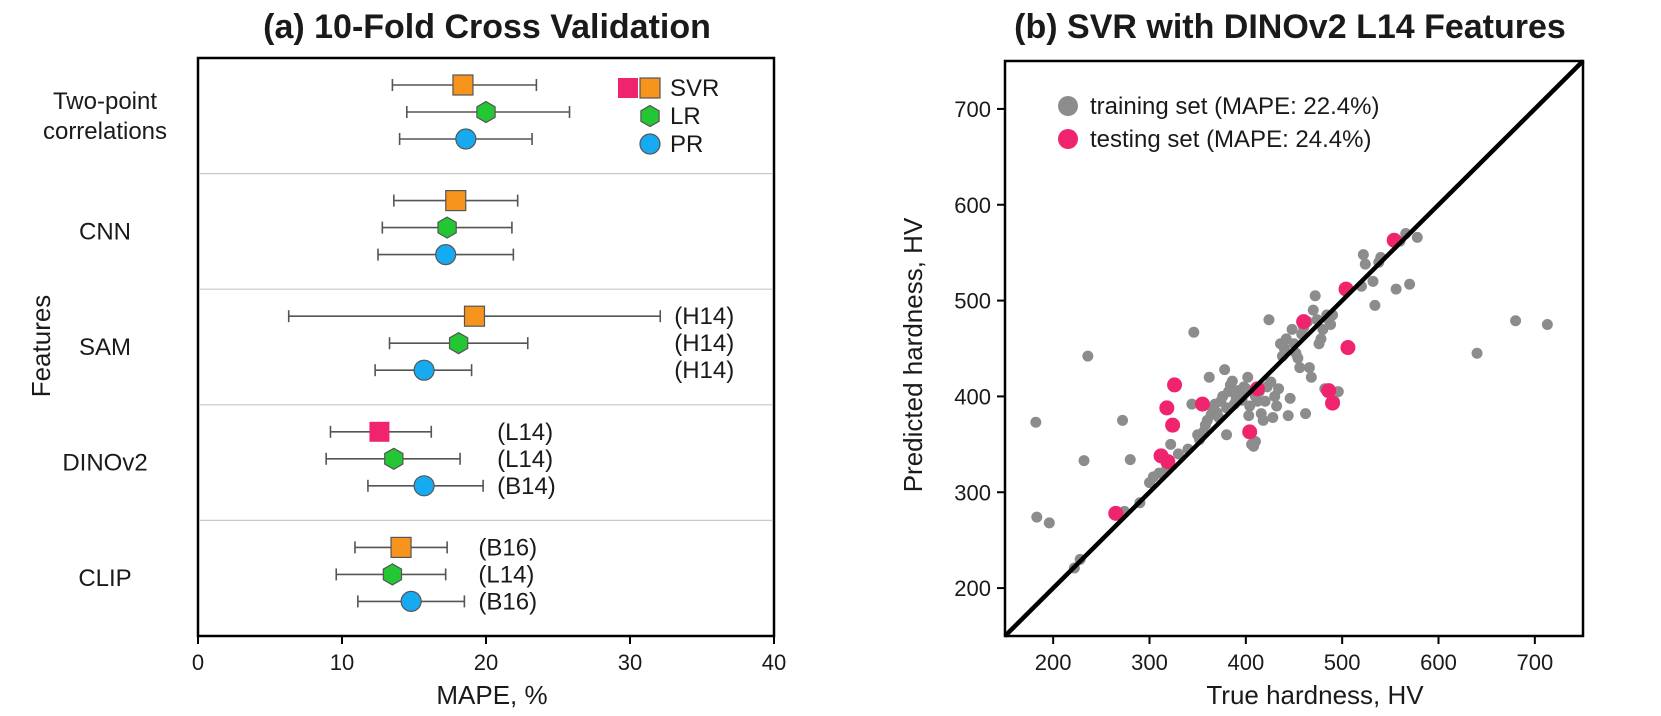  What do you see at coordinates (774, 662) in the screenshot?
I see `x-tick-label: 40` at bounding box center [774, 662].